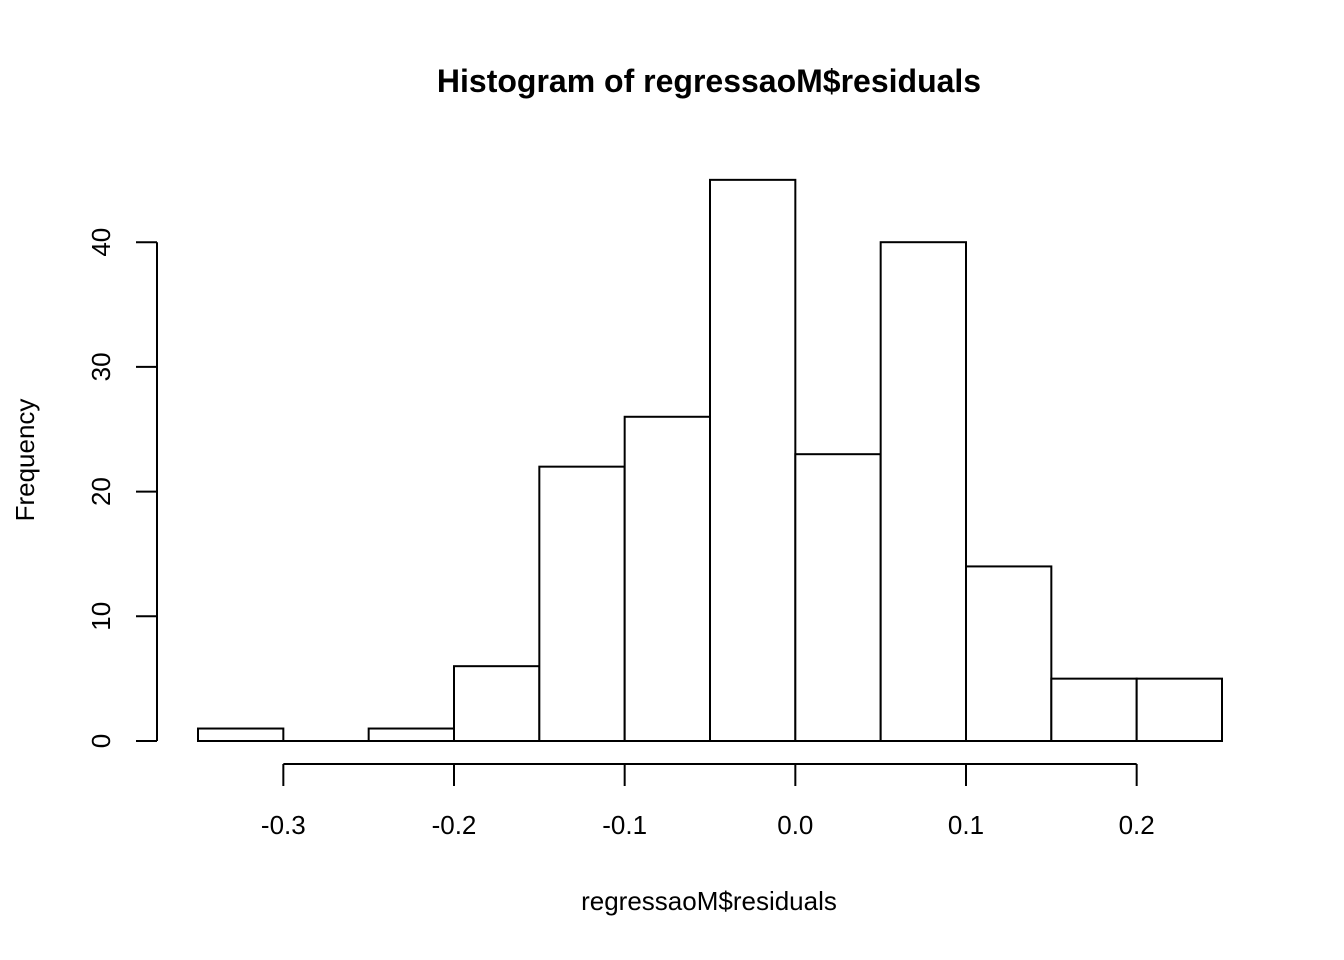 Image resolution: width=1344 pixels, height=960 pixels. I want to click on y-tick-label: 10, so click(101, 616).